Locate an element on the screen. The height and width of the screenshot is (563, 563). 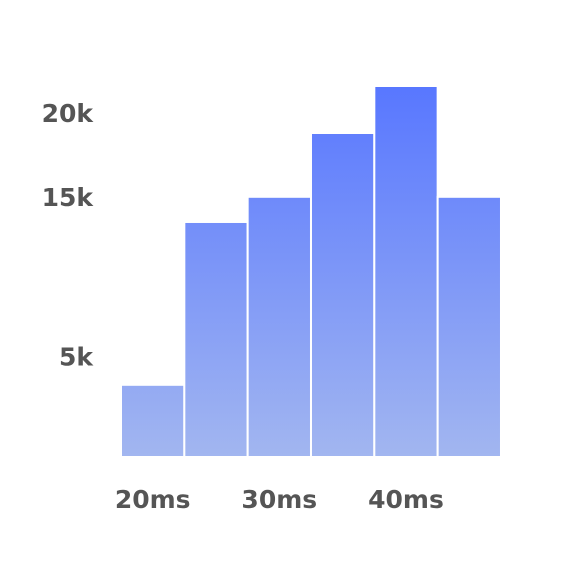
x-tick-label: 40ms is located at coordinates (406, 499).